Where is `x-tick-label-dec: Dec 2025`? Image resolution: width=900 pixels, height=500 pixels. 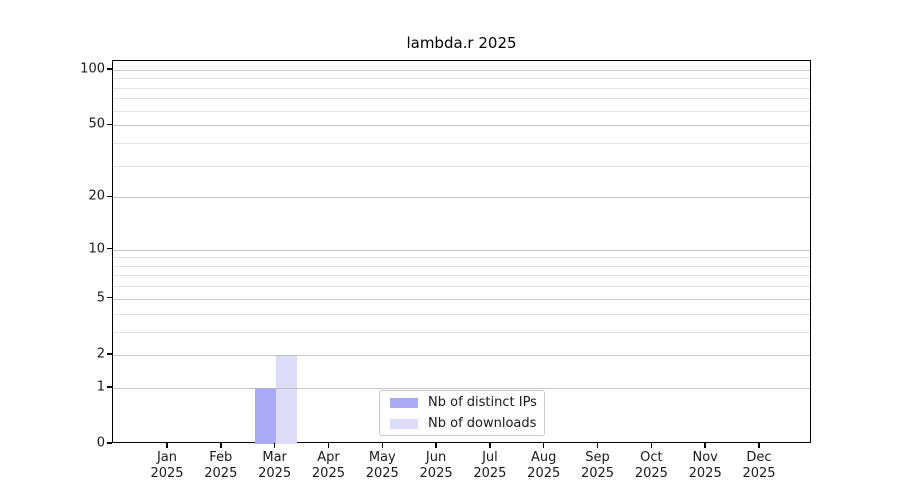 x-tick-label-dec: Dec 2025 is located at coordinates (759, 466).